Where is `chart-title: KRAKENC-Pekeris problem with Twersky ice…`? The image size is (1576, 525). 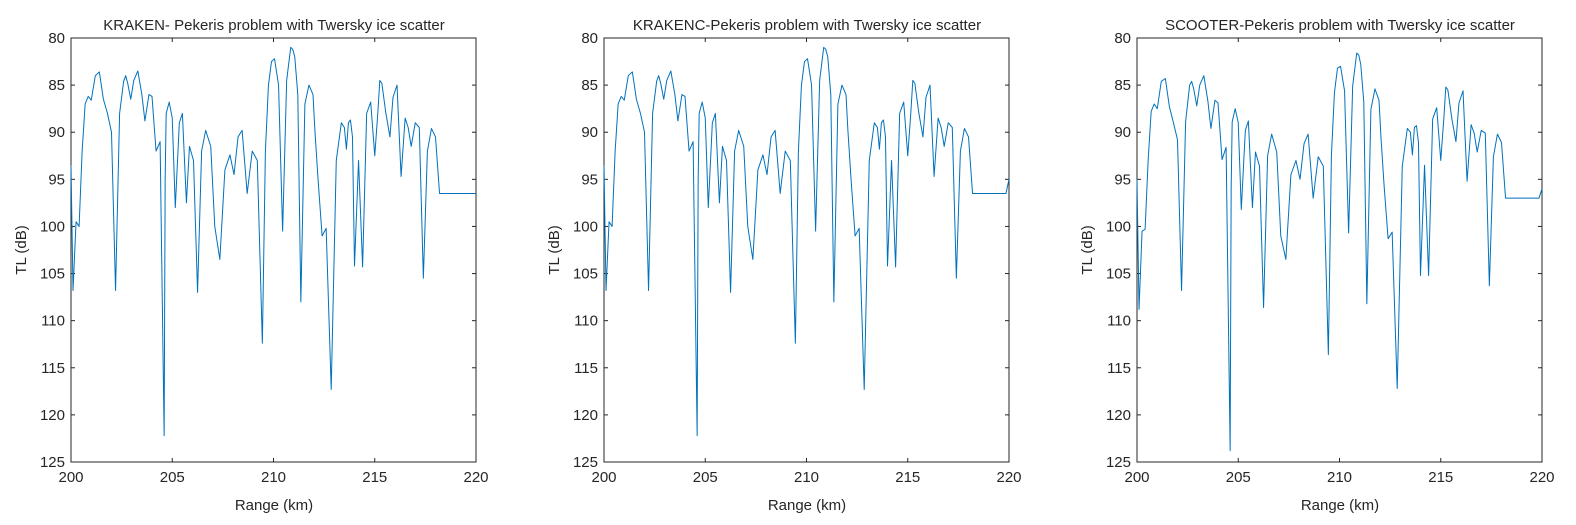
chart-title: KRAKENC-Pekeris problem with Twersky ice… is located at coordinates (807, 25).